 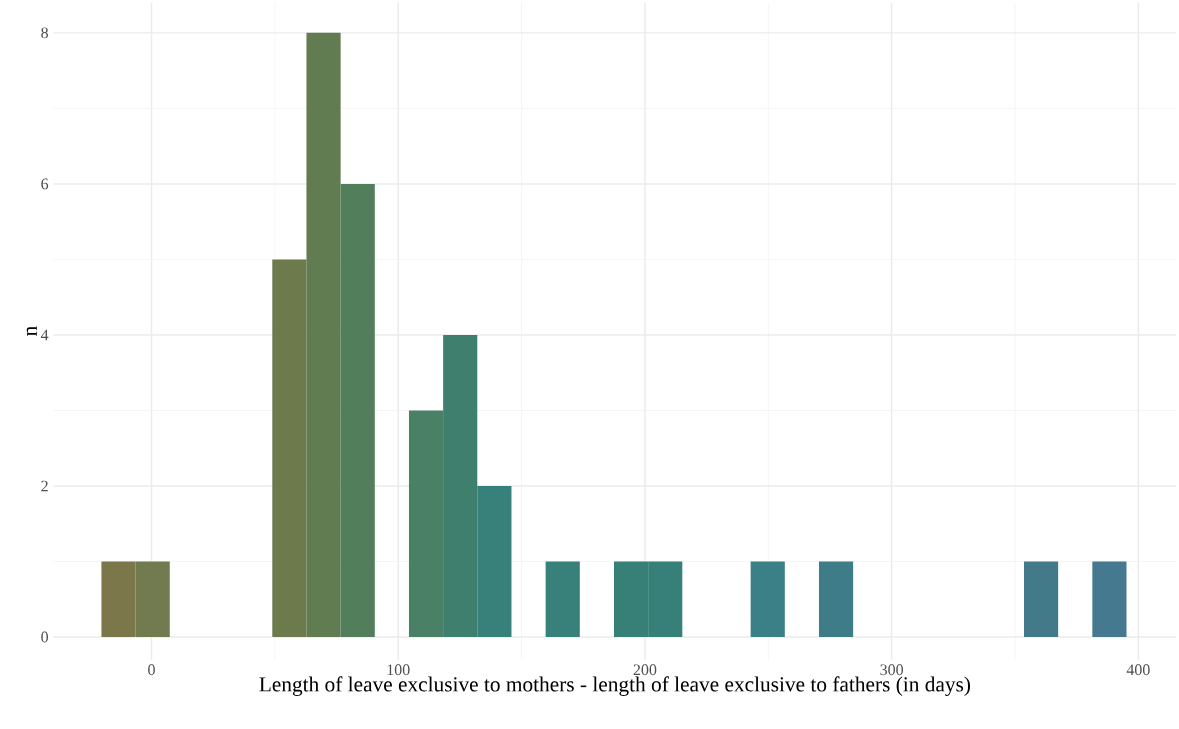 What do you see at coordinates (45, 637) in the screenshot?
I see `y-tick-label: 0` at bounding box center [45, 637].